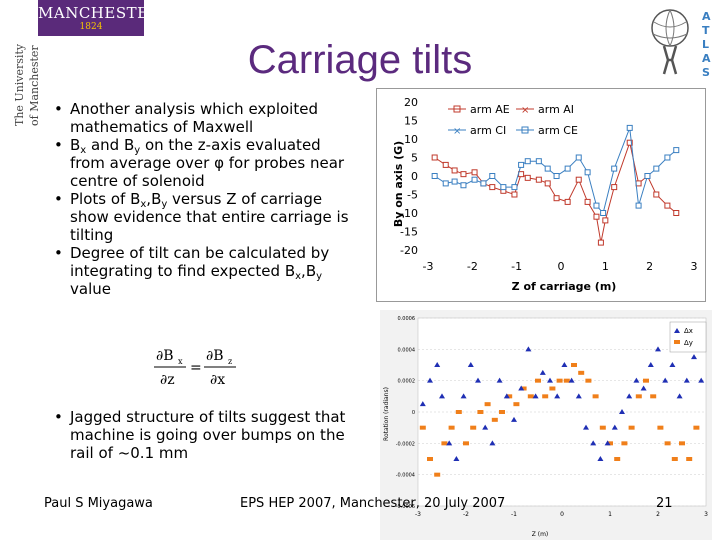  I want to click on legend-dx: Δx, so click(688, 331).